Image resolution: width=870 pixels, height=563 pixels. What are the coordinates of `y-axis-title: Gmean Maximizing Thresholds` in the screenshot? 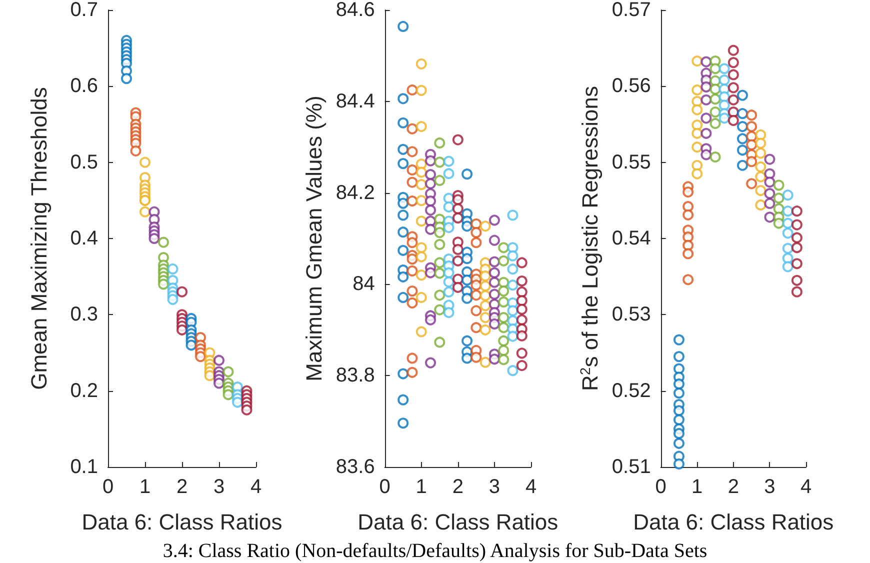 It's located at (39, 238).